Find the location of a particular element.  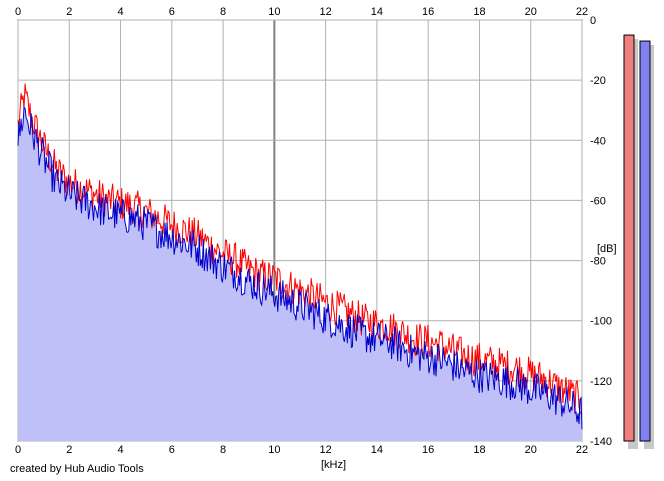

y-tick-label: -40 is located at coordinates (598, 141).